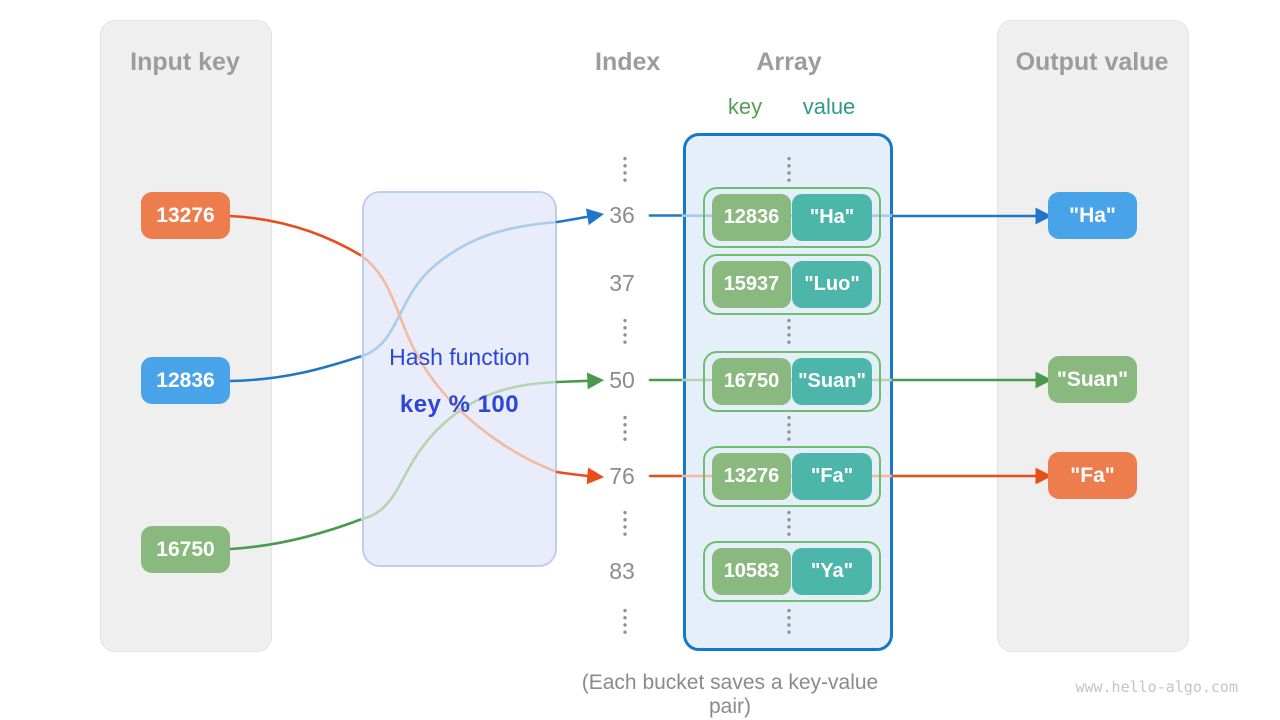  What do you see at coordinates (745, 106) in the screenshot?
I see `key-column-header: key` at bounding box center [745, 106].